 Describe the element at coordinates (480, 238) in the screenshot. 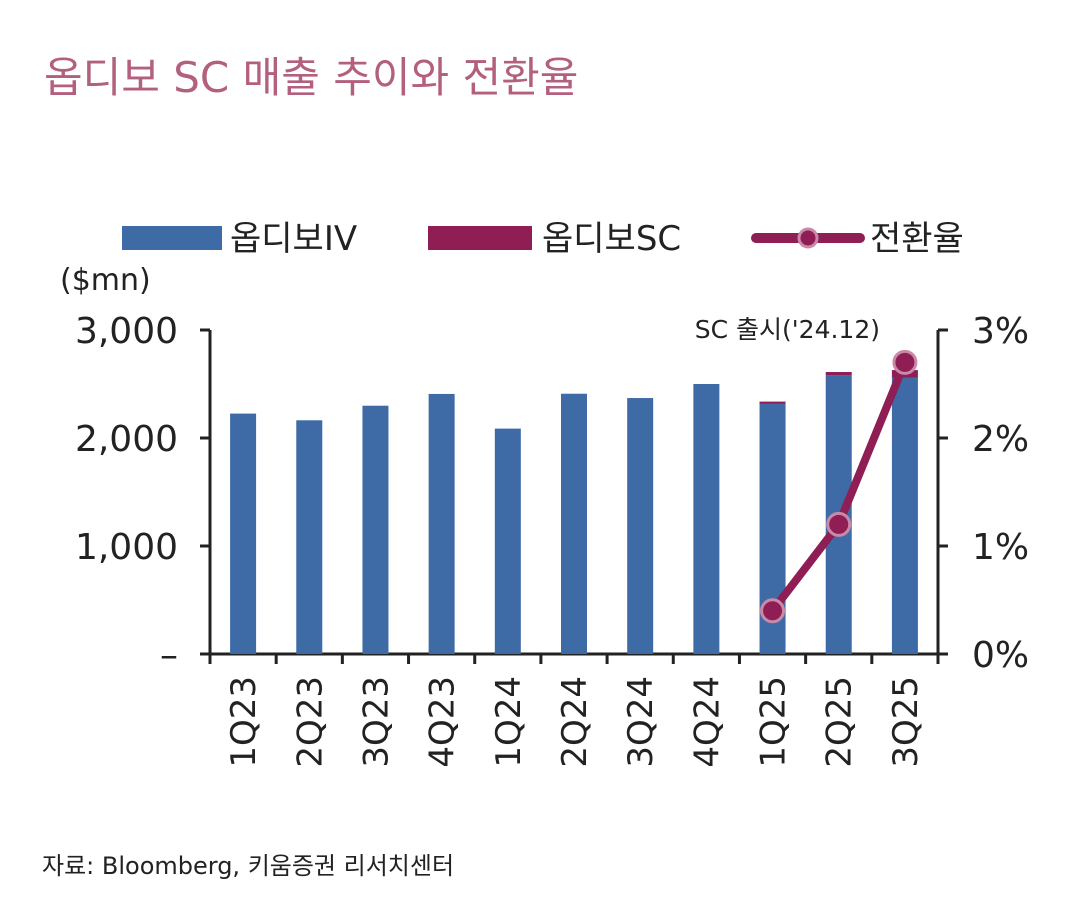

I see `legend-swatch-sc` at that location.